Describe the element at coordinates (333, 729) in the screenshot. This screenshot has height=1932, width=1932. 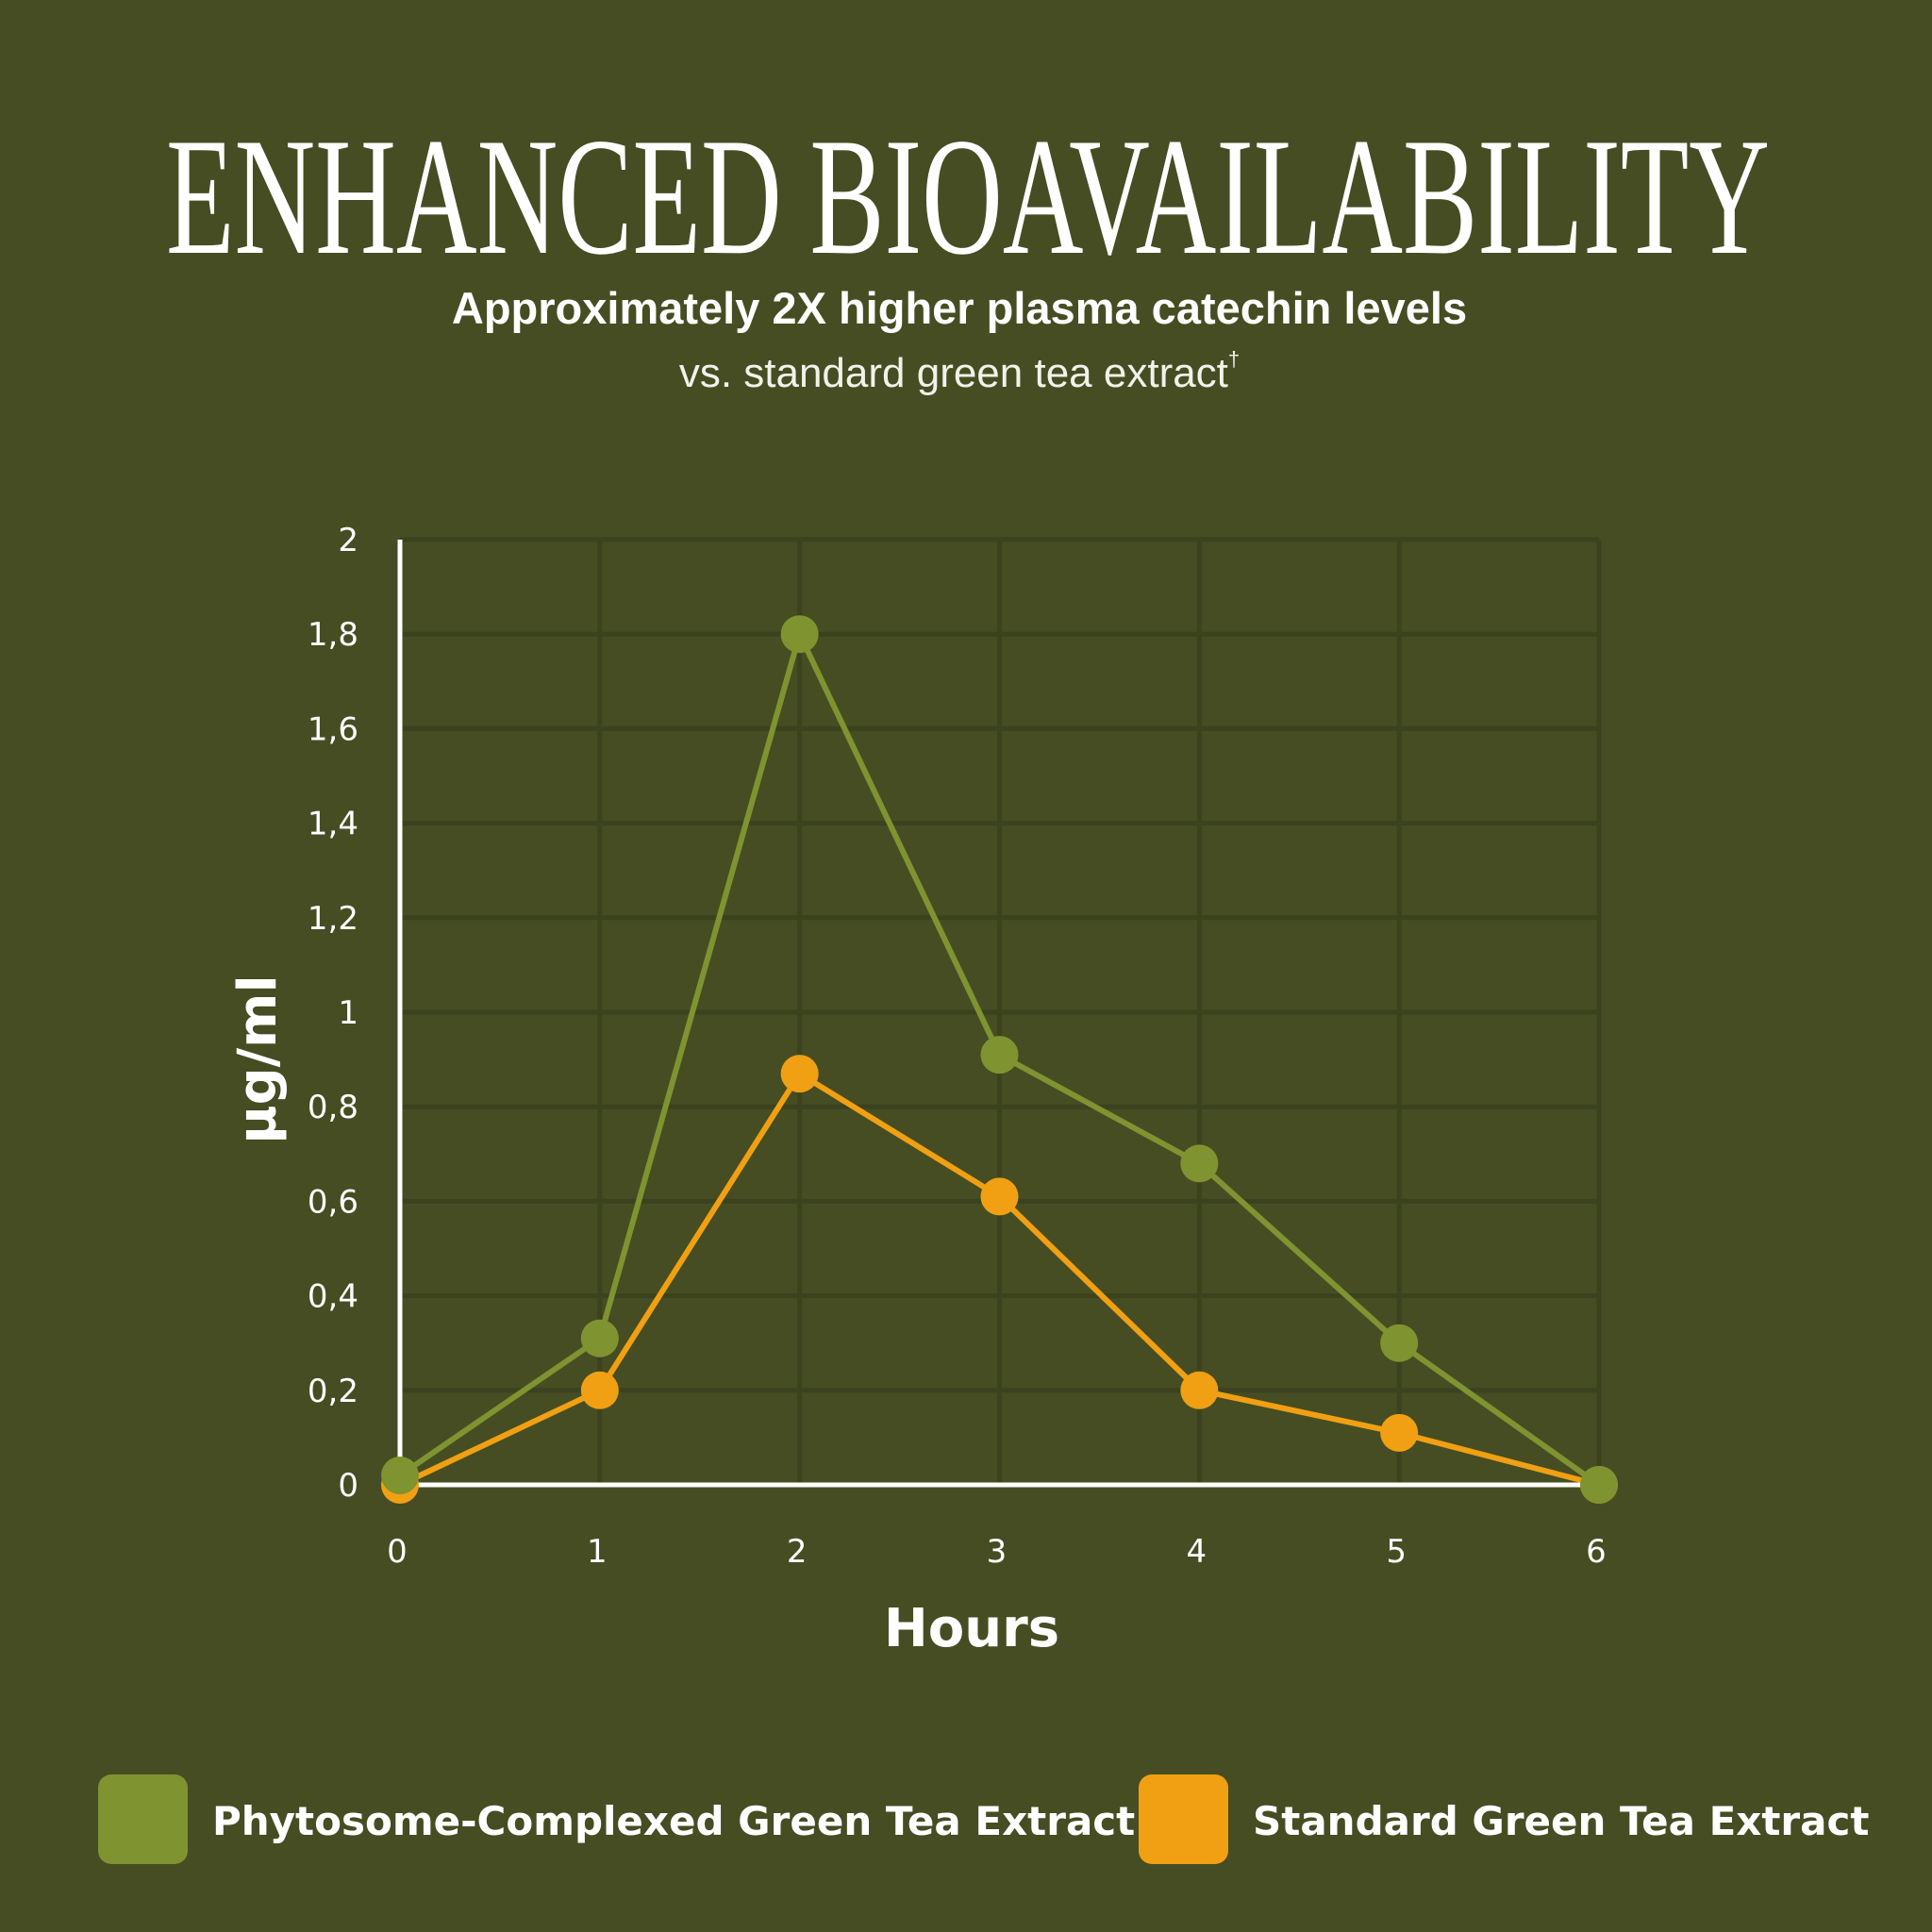
I see `y-tick-label: 1,6` at that location.